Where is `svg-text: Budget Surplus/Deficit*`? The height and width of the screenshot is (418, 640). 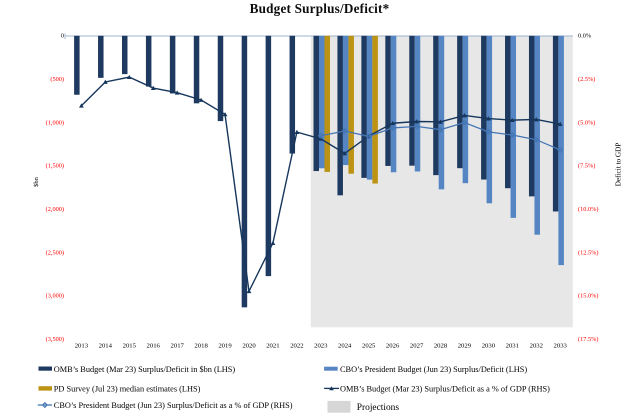 svg-text: Budget Surplus/Deficit* is located at coordinates (320, 8).